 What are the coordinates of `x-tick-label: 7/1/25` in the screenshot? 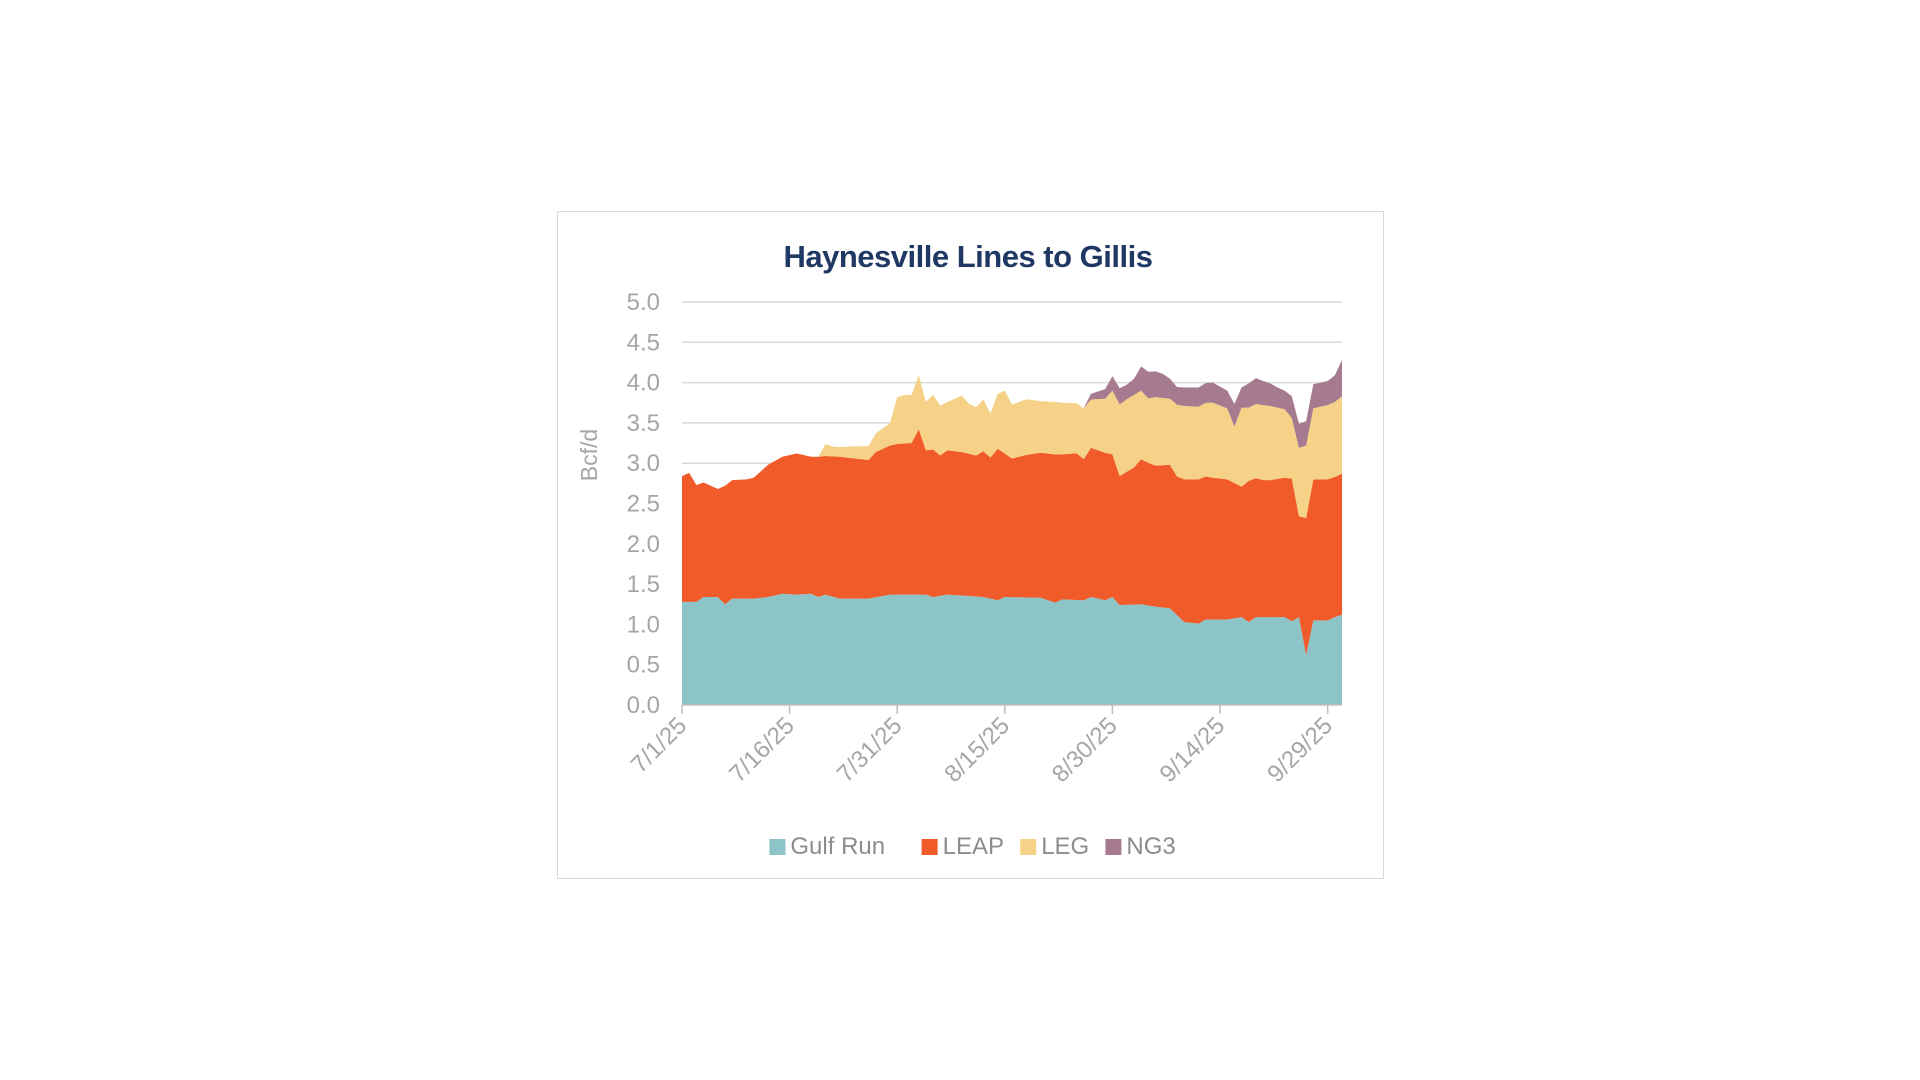 It's located at (659, 745).